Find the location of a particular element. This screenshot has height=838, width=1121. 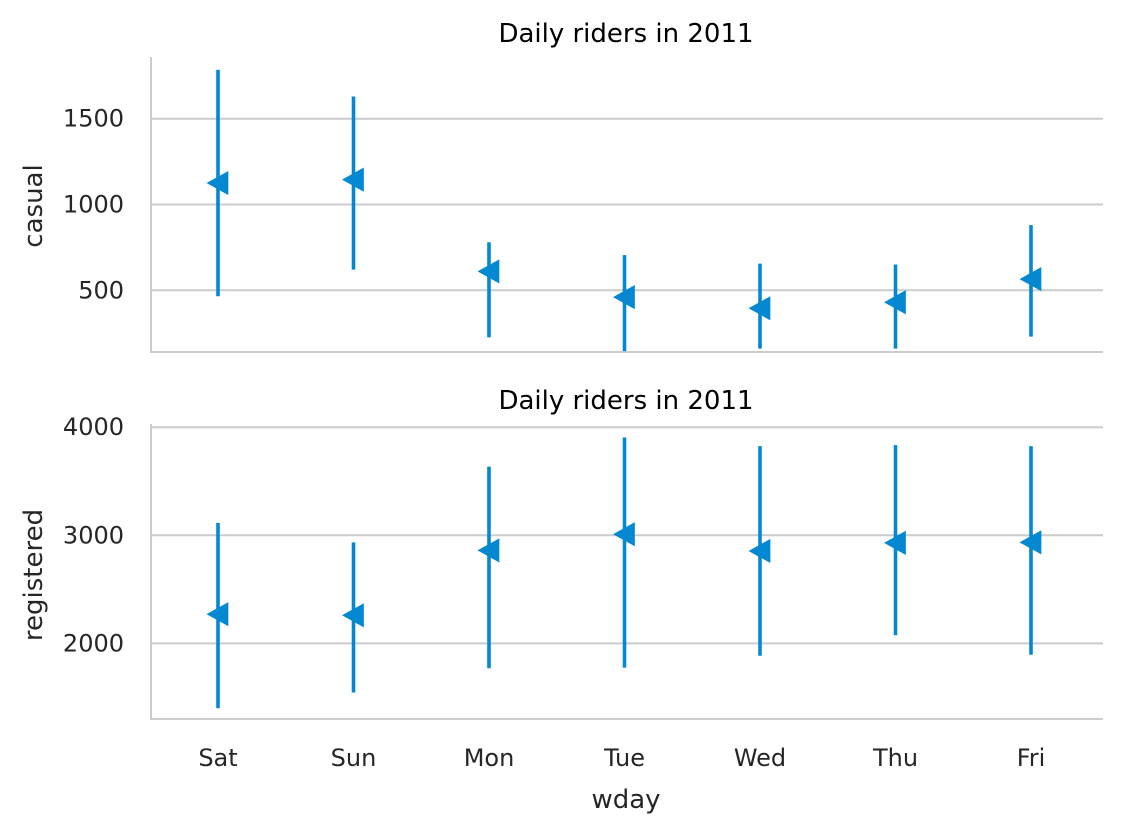

y-tick-label: 1500 is located at coordinates (93, 119).